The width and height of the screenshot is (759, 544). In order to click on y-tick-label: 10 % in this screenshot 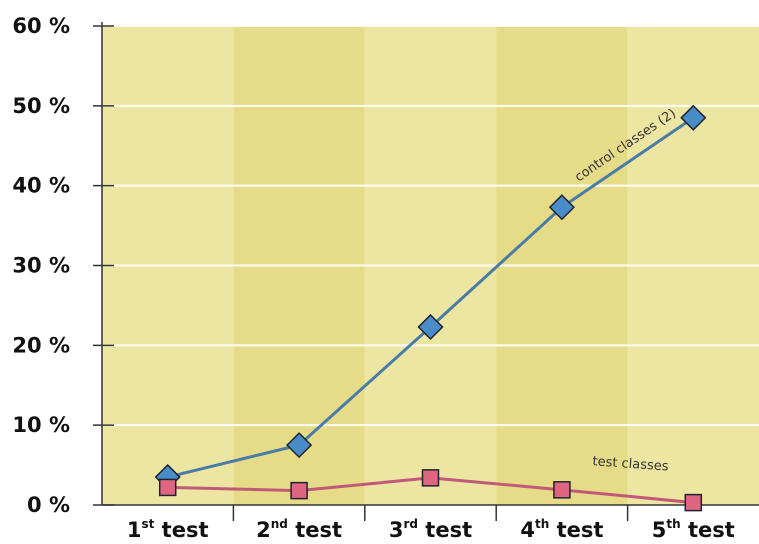, I will do `click(41, 425)`.